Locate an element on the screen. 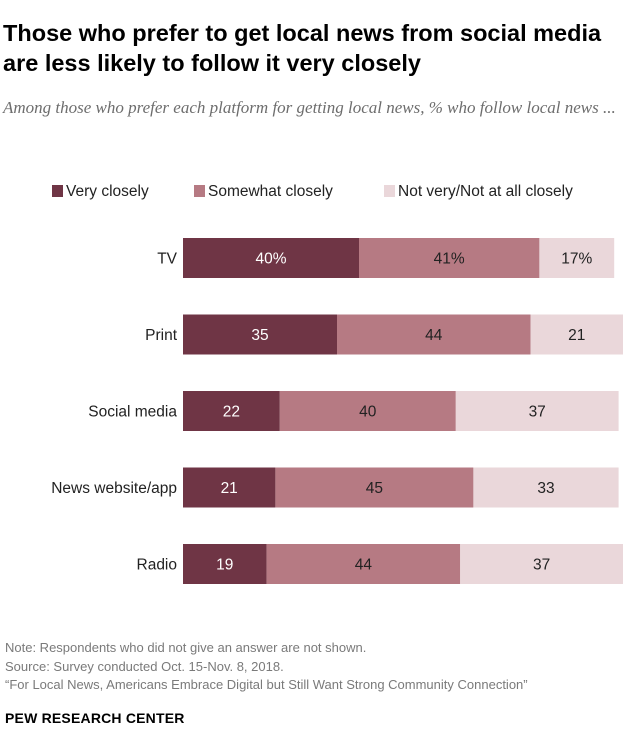 The height and width of the screenshot is (752, 639). data-label-print-not-very-not-at-all-closely: 21 is located at coordinates (576, 335).